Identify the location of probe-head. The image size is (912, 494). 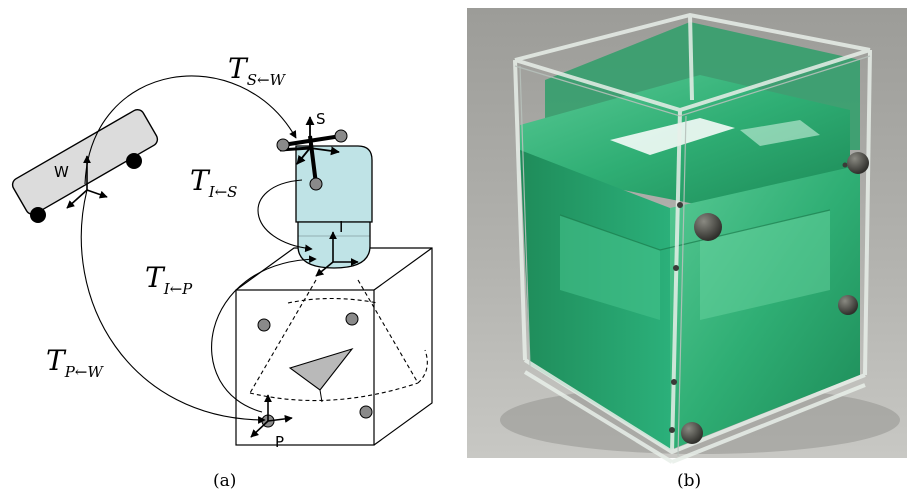
(334, 245).